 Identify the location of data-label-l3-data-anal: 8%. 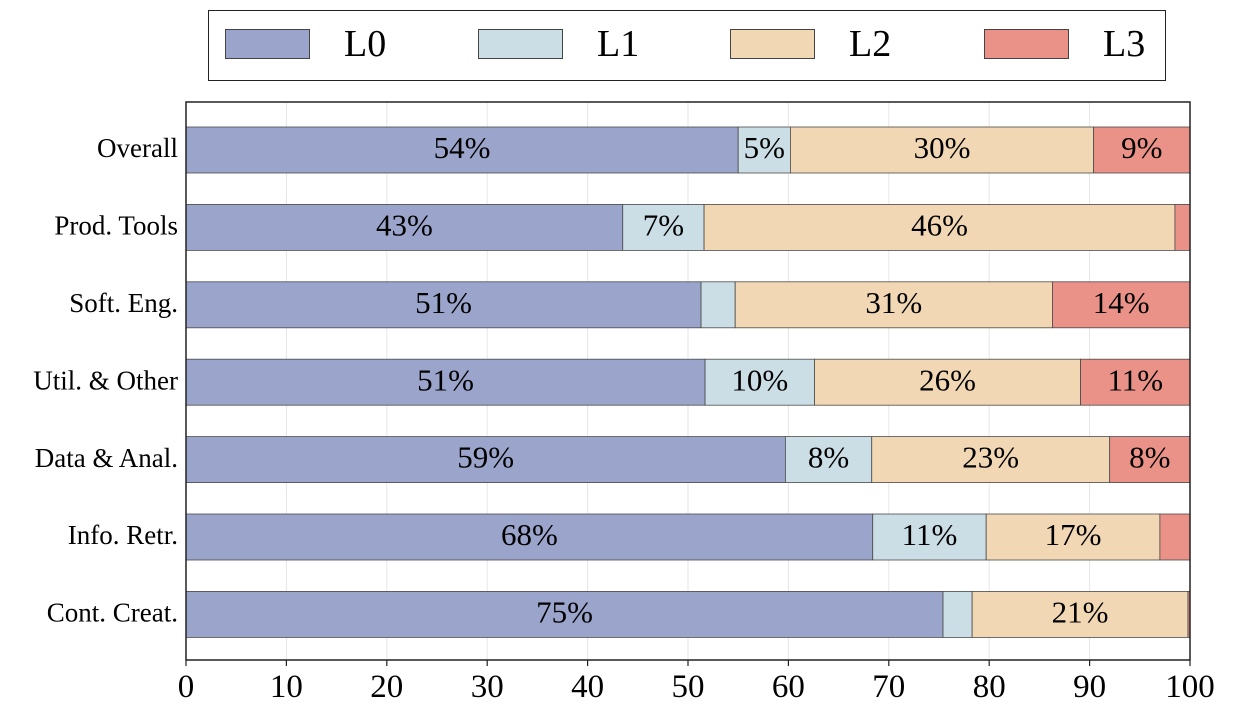
(1149, 457).